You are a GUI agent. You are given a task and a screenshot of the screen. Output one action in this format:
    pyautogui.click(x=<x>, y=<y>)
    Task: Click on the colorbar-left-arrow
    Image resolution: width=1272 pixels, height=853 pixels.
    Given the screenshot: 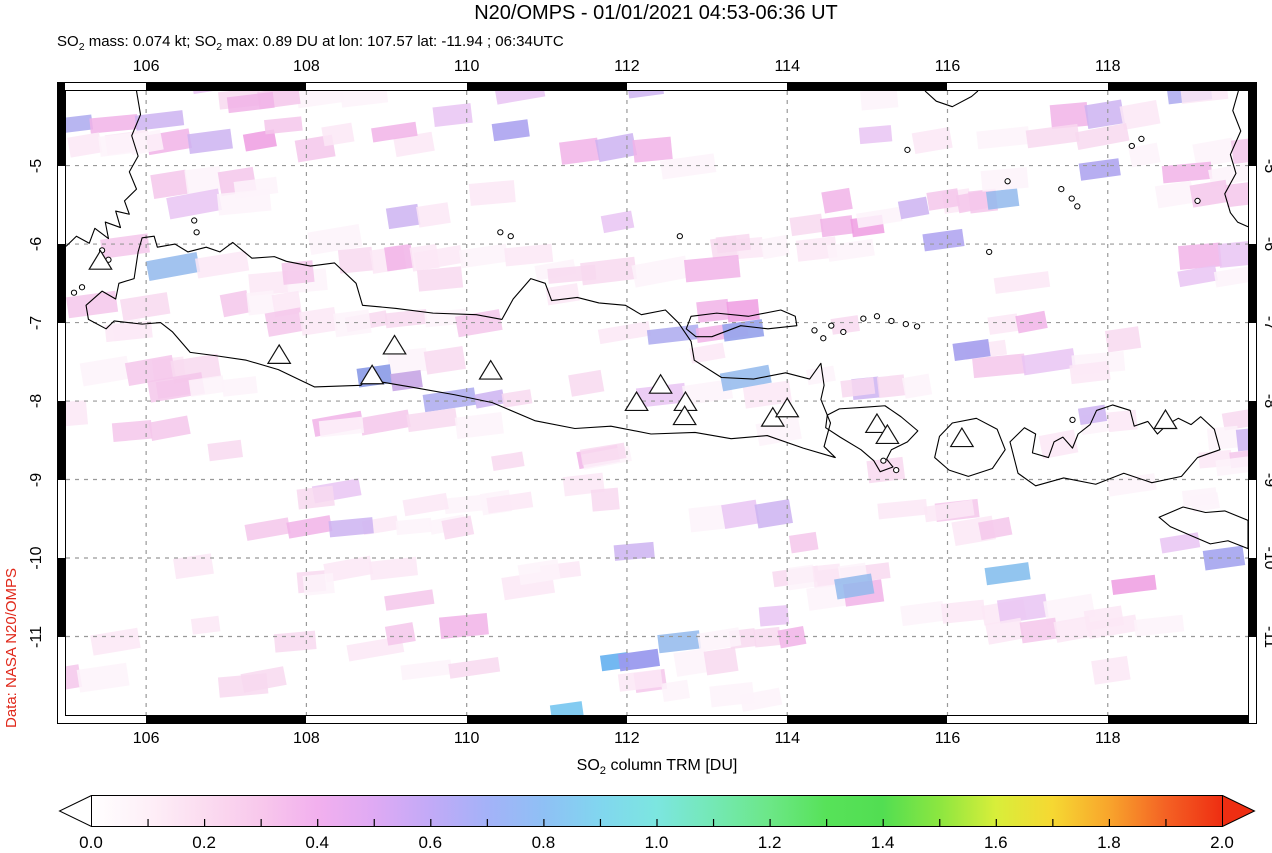 What is the action you would take?
    pyautogui.click(x=75, y=811)
    